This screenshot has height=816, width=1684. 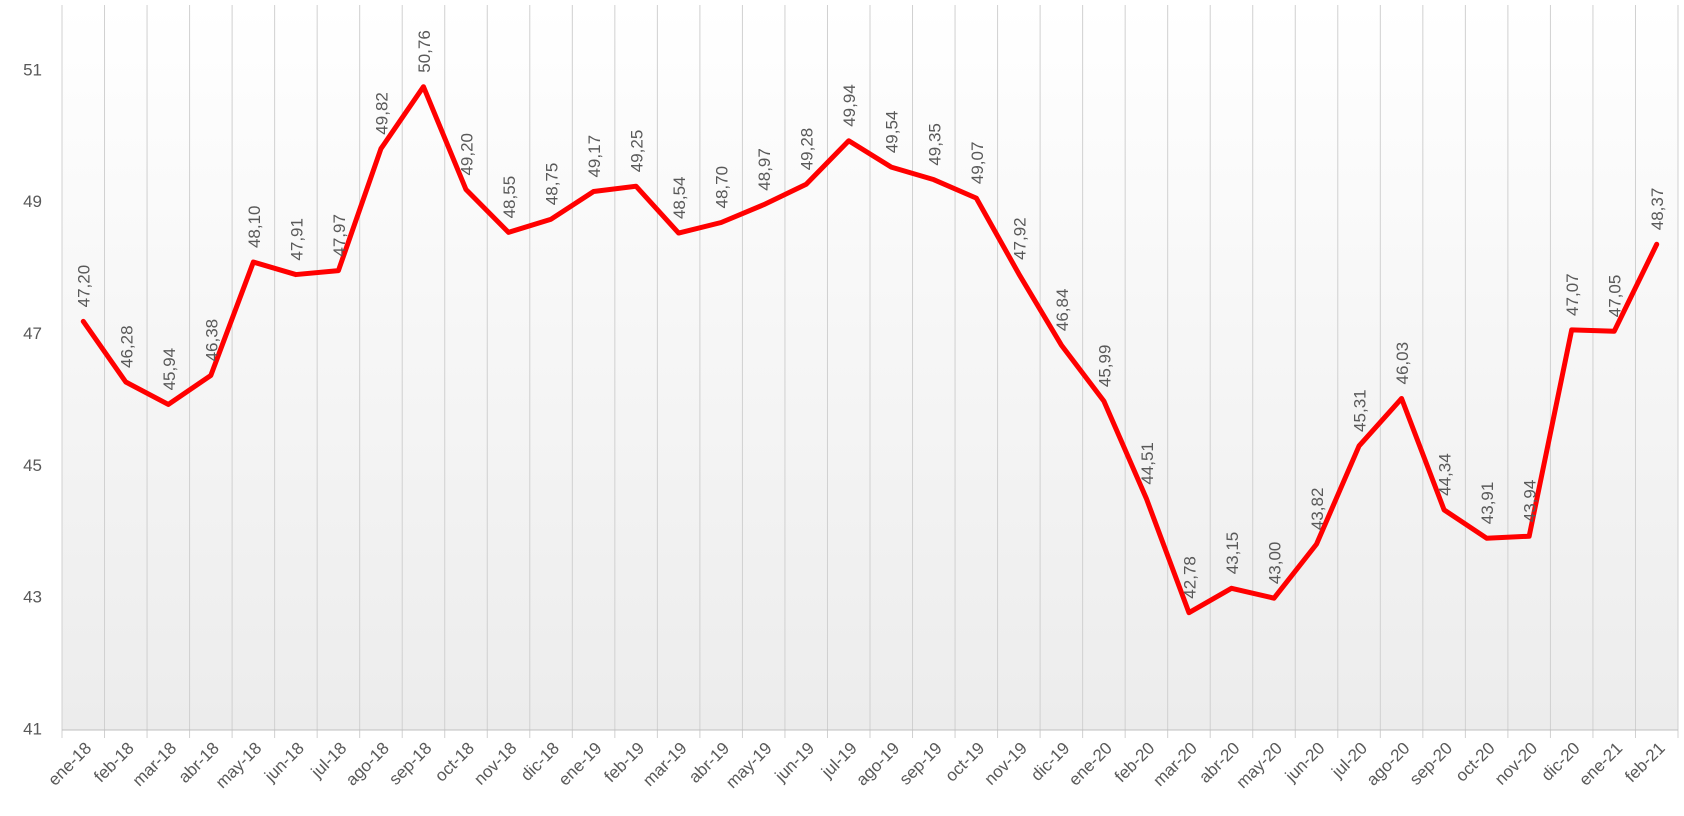 What do you see at coordinates (722, 187) in the screenshot?
I see `data-label: 48,70` at bounding box center [722, 187].